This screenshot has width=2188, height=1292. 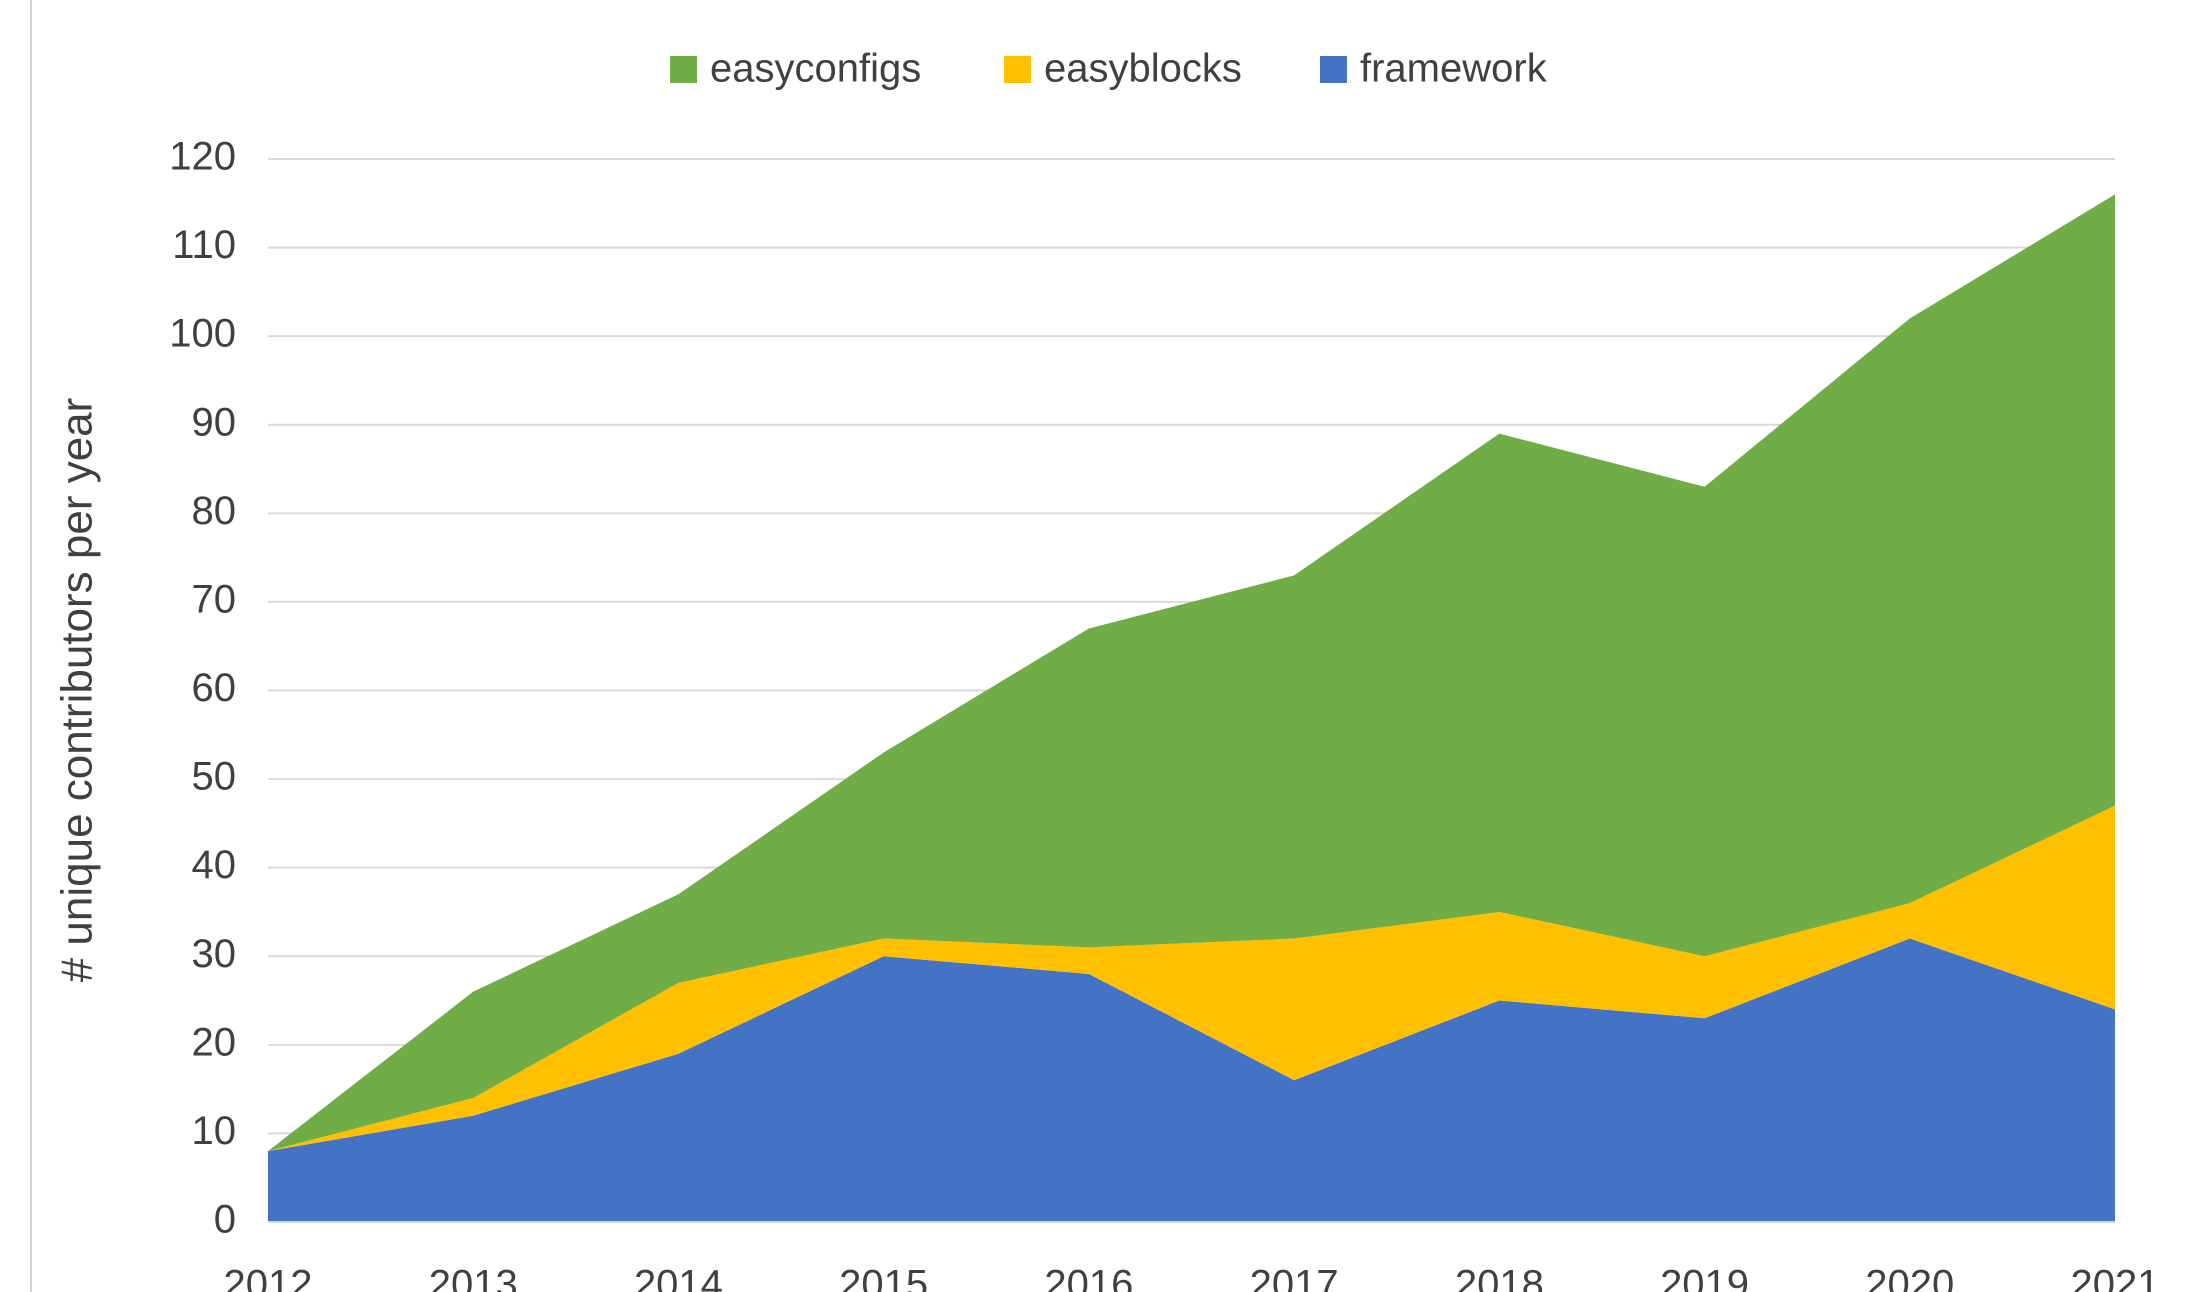 I want to click on y-tick-label: 40, so click(x=214, y=865).